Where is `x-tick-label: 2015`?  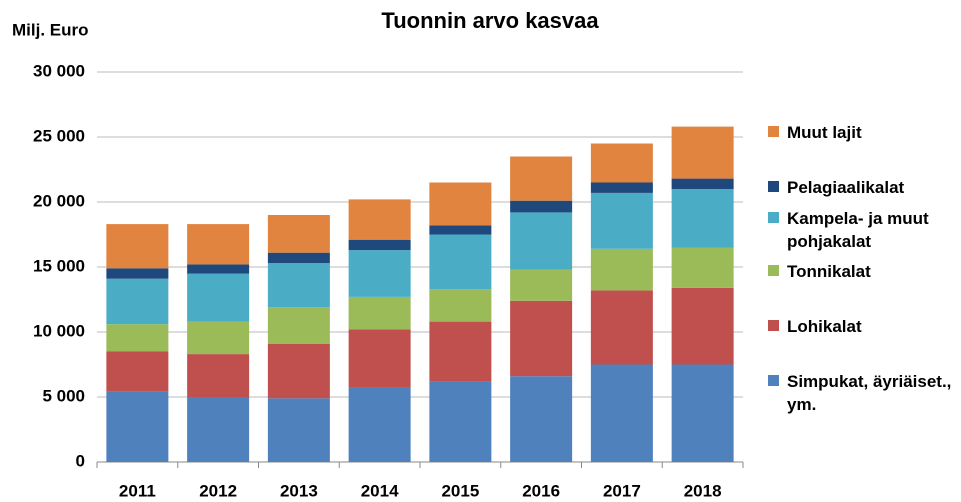
x-tick-label: 2015 is located at coordinates (460, 490).